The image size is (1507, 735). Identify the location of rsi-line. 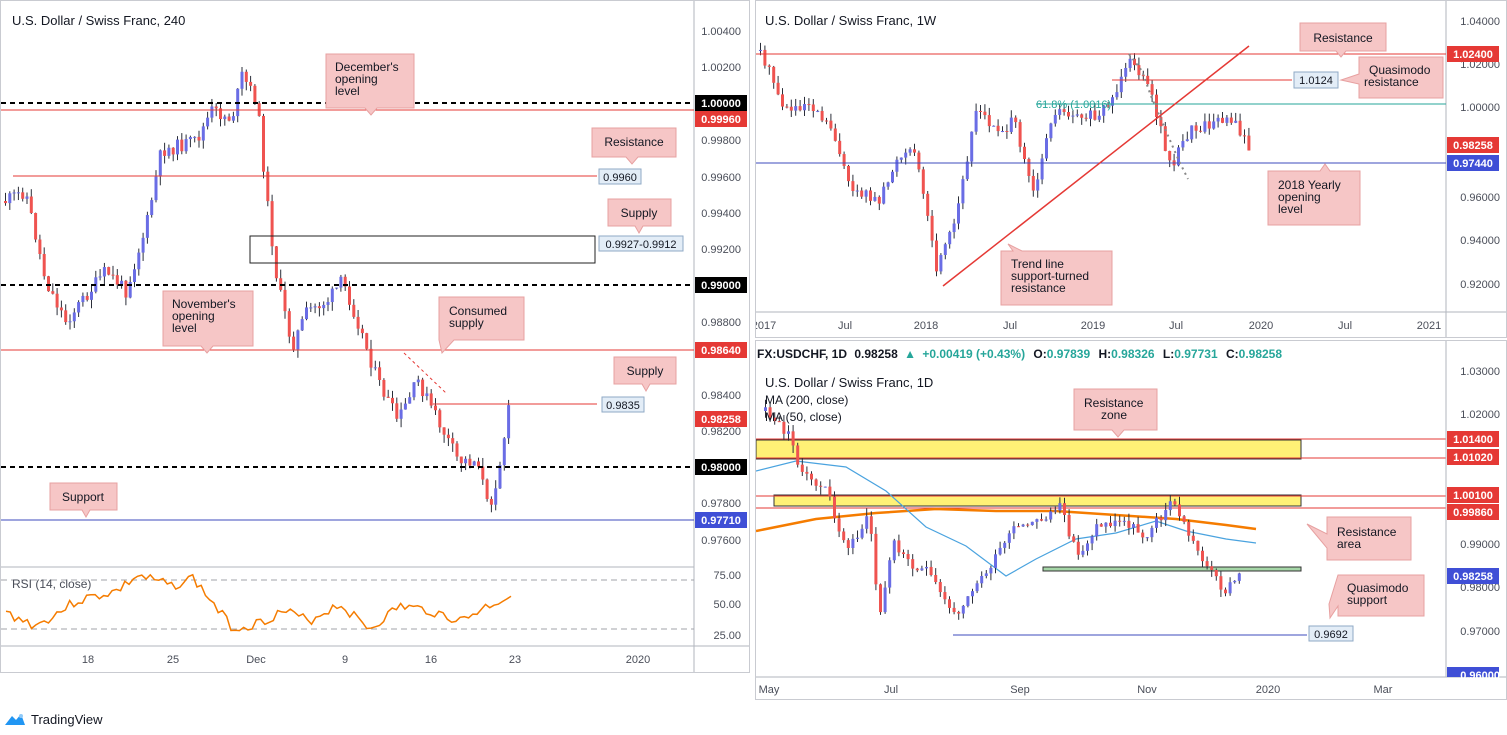
(258, 602).